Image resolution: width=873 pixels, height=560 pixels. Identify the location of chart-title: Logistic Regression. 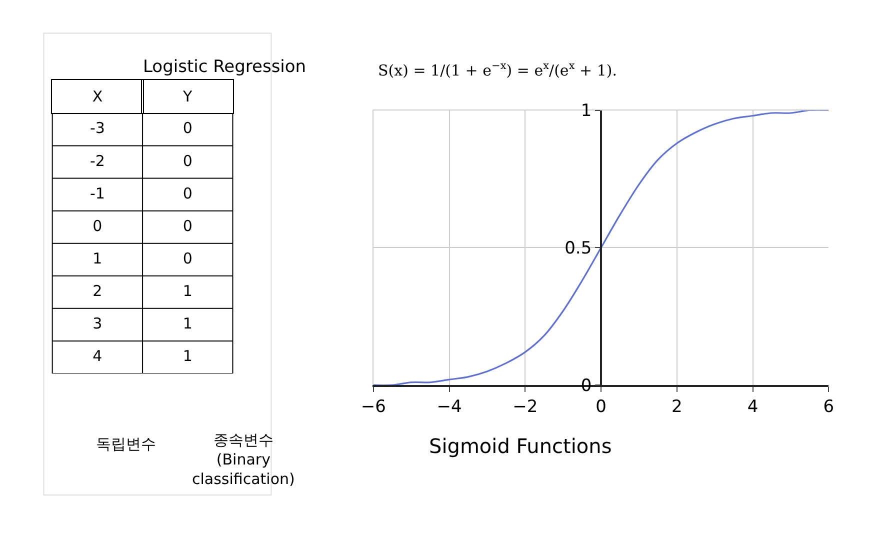
(224, 67).